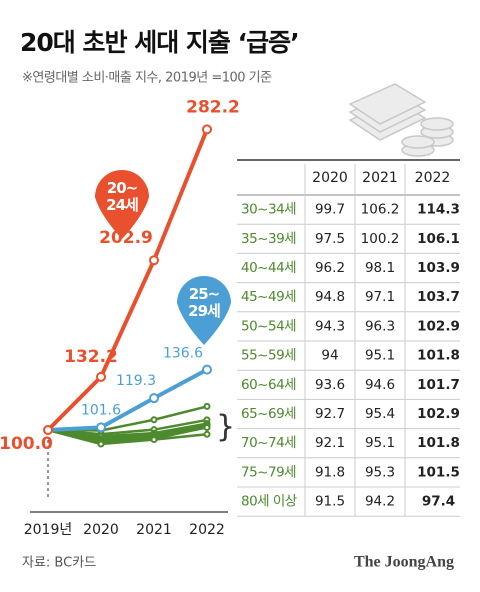 Image resolution: width=480 pixels, height=592 pixels. What do you see at coordinates (59, 563) in the screenshot?
I see `source: 자료: BC카드` at bounding box center [59, 563].